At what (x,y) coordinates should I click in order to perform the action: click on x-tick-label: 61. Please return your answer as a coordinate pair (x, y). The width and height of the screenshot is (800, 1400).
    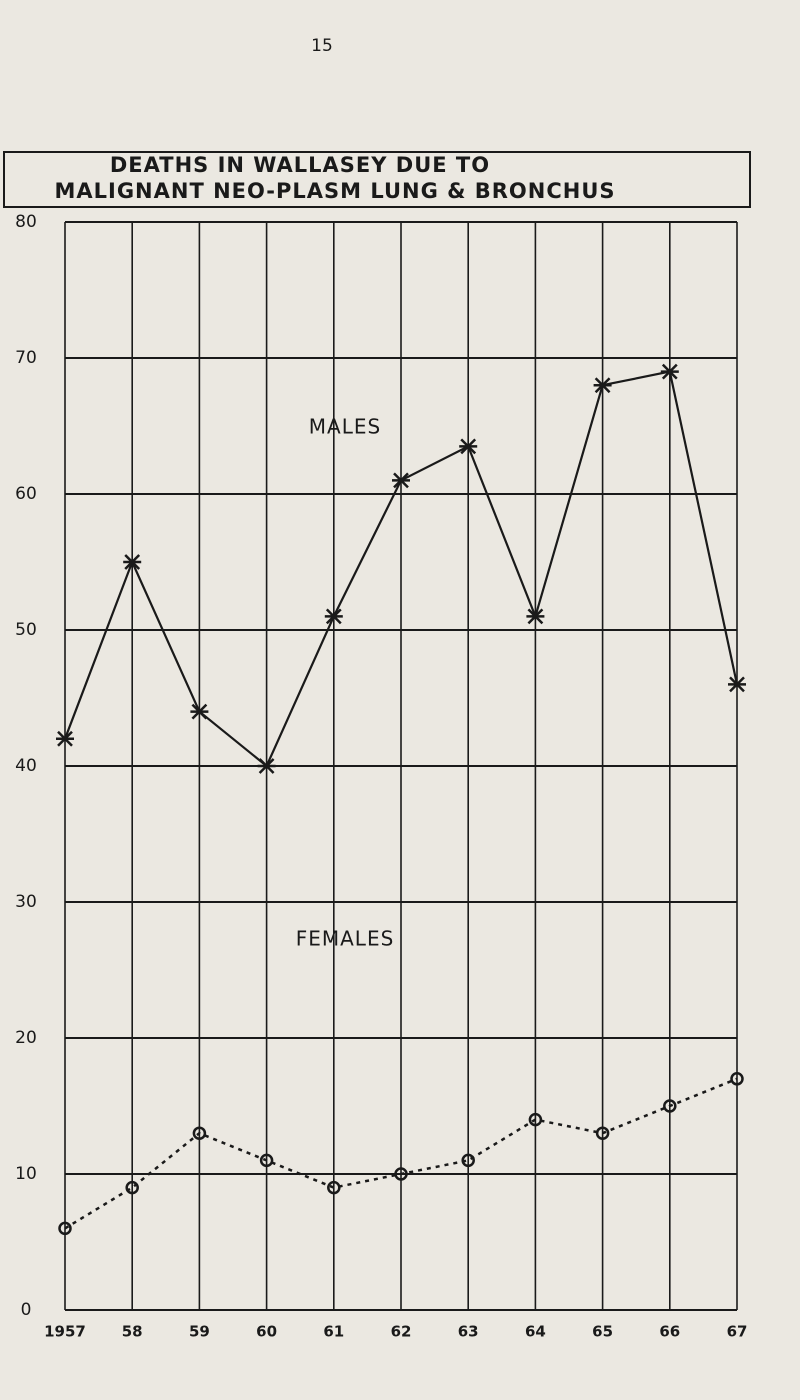
    Looking at the image, I should click on (333, 1332).